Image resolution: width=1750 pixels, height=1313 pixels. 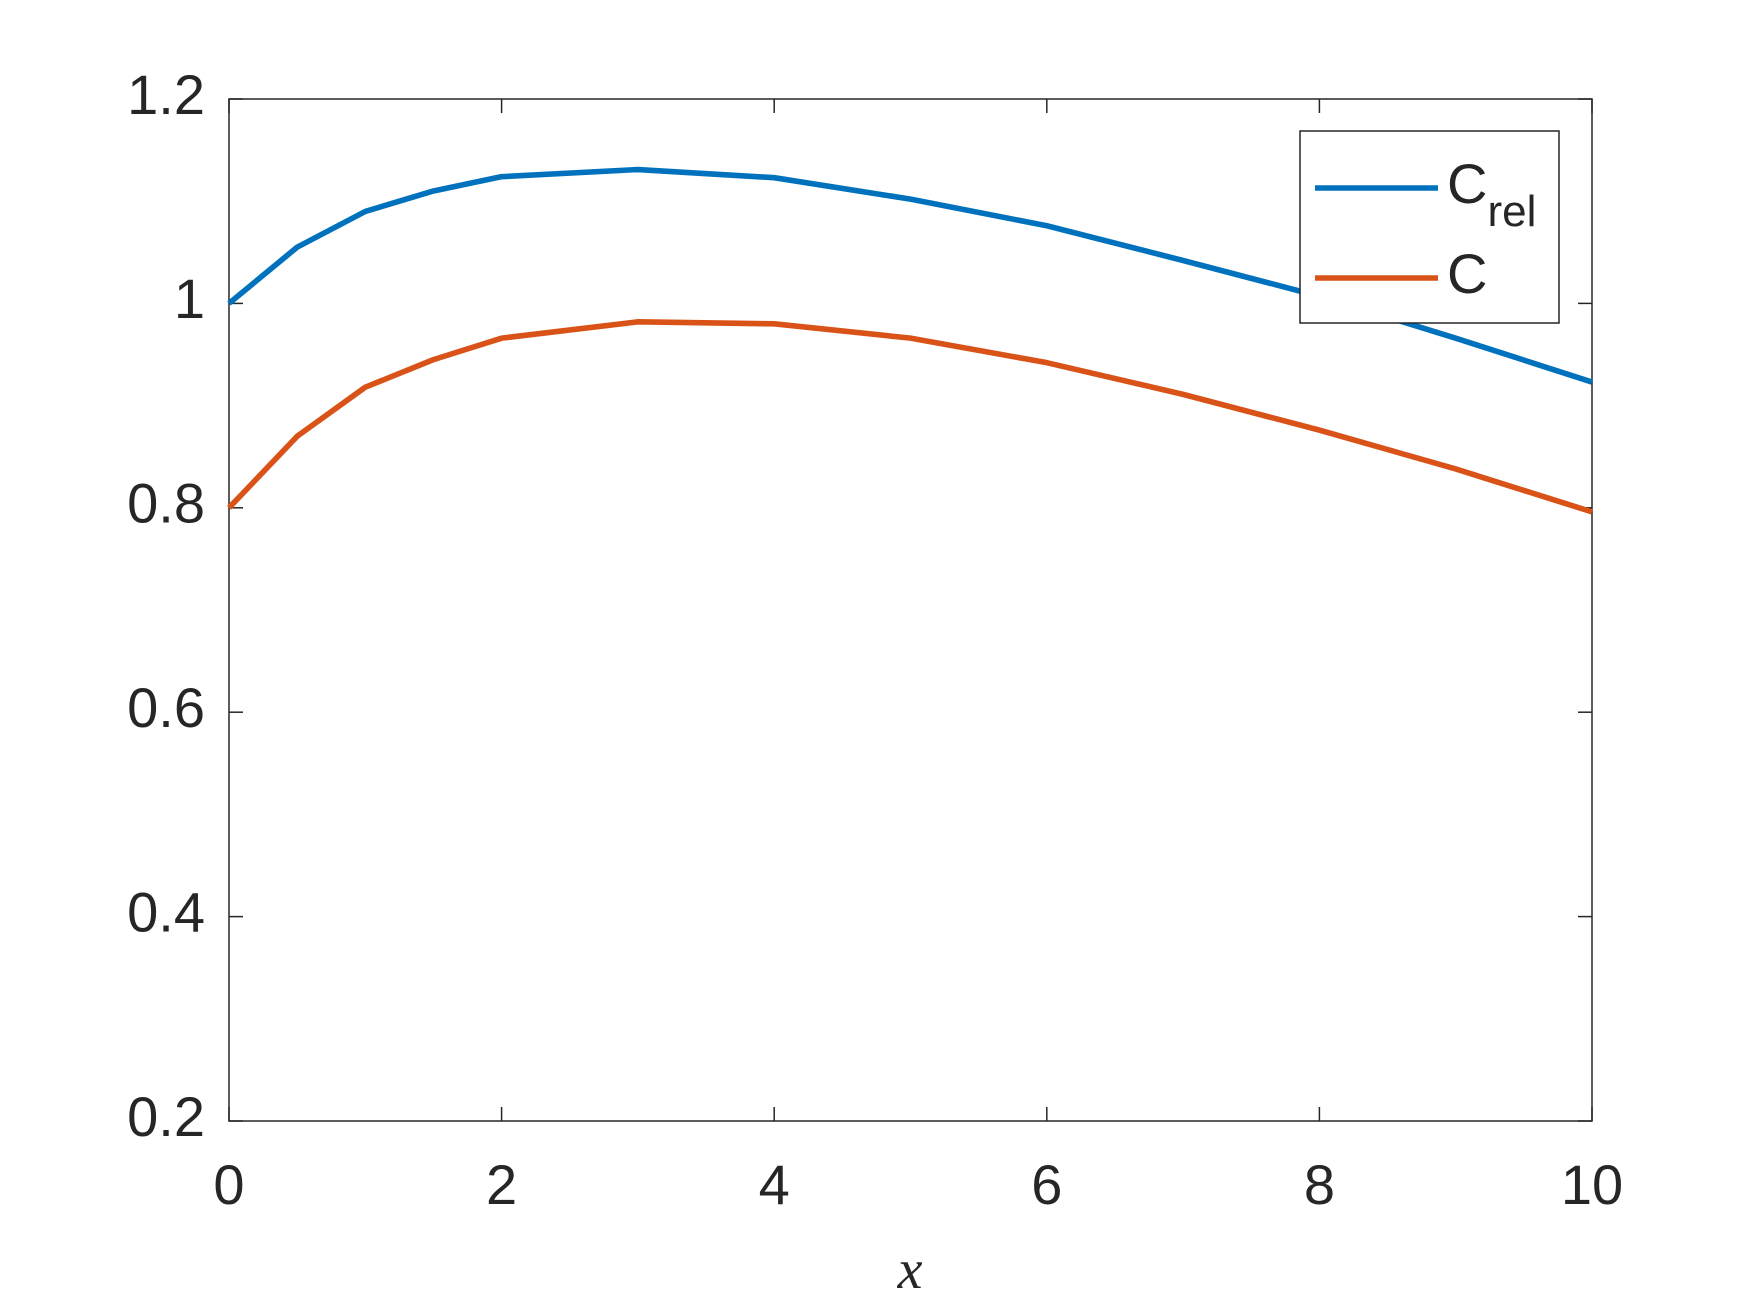 I want to click on x-tick-label: 10, so click(x=1592, y=1184).